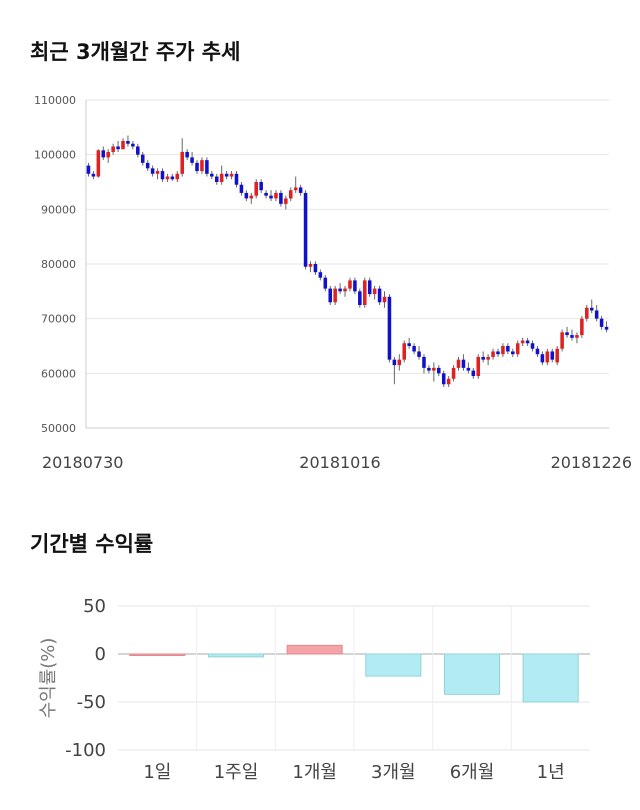  Describe the element at coordinates (48, 678) in the screenshot. I see `y-axis-label: 수익률(%)` at that location.